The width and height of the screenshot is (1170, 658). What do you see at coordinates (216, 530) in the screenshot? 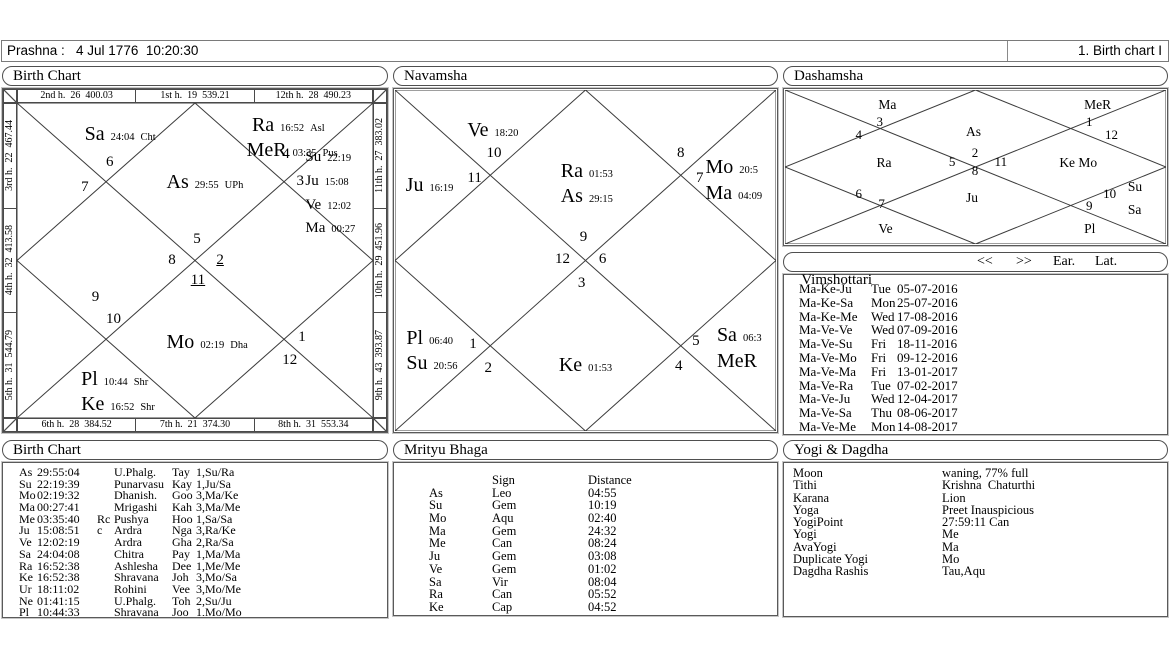
I see `position-row-cell: 3,Ra/Ke` at bounding box center [216, 530].